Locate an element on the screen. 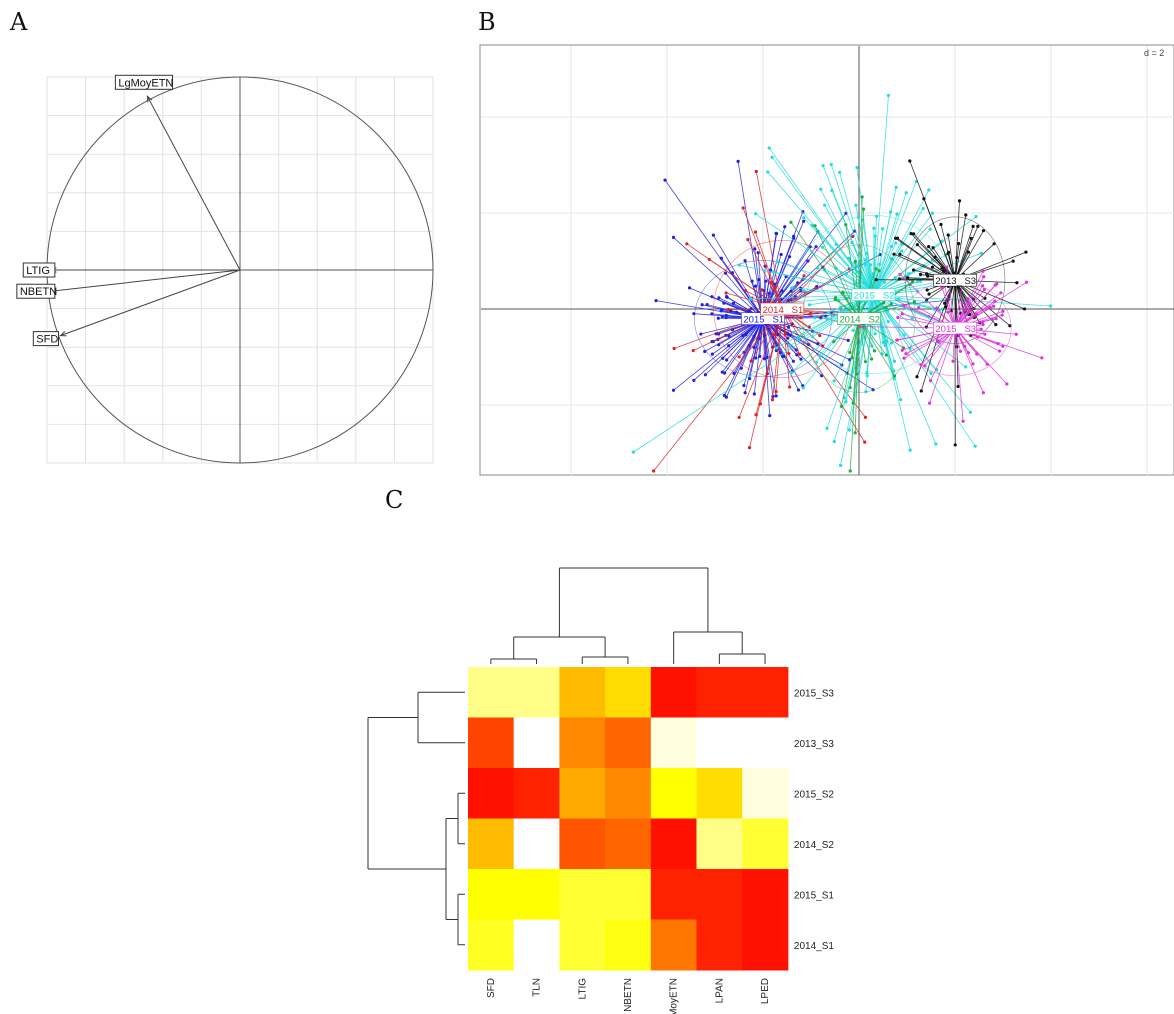 This screenshot has height=1014, width=1174. row-label: 2015_S3 is located at coordinates (814, 693).